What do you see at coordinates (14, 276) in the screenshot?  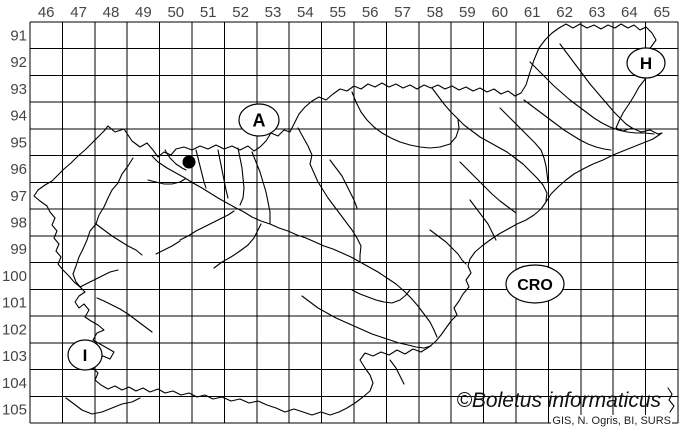 I see `row-label: 100` at bounding box center [14, 276].